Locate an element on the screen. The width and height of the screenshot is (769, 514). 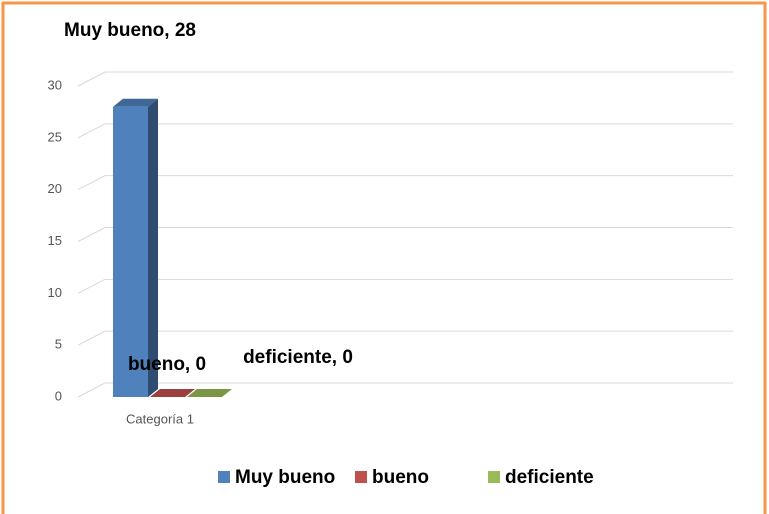
data-label: bueno, 0 is located at coordinates (167, 364).